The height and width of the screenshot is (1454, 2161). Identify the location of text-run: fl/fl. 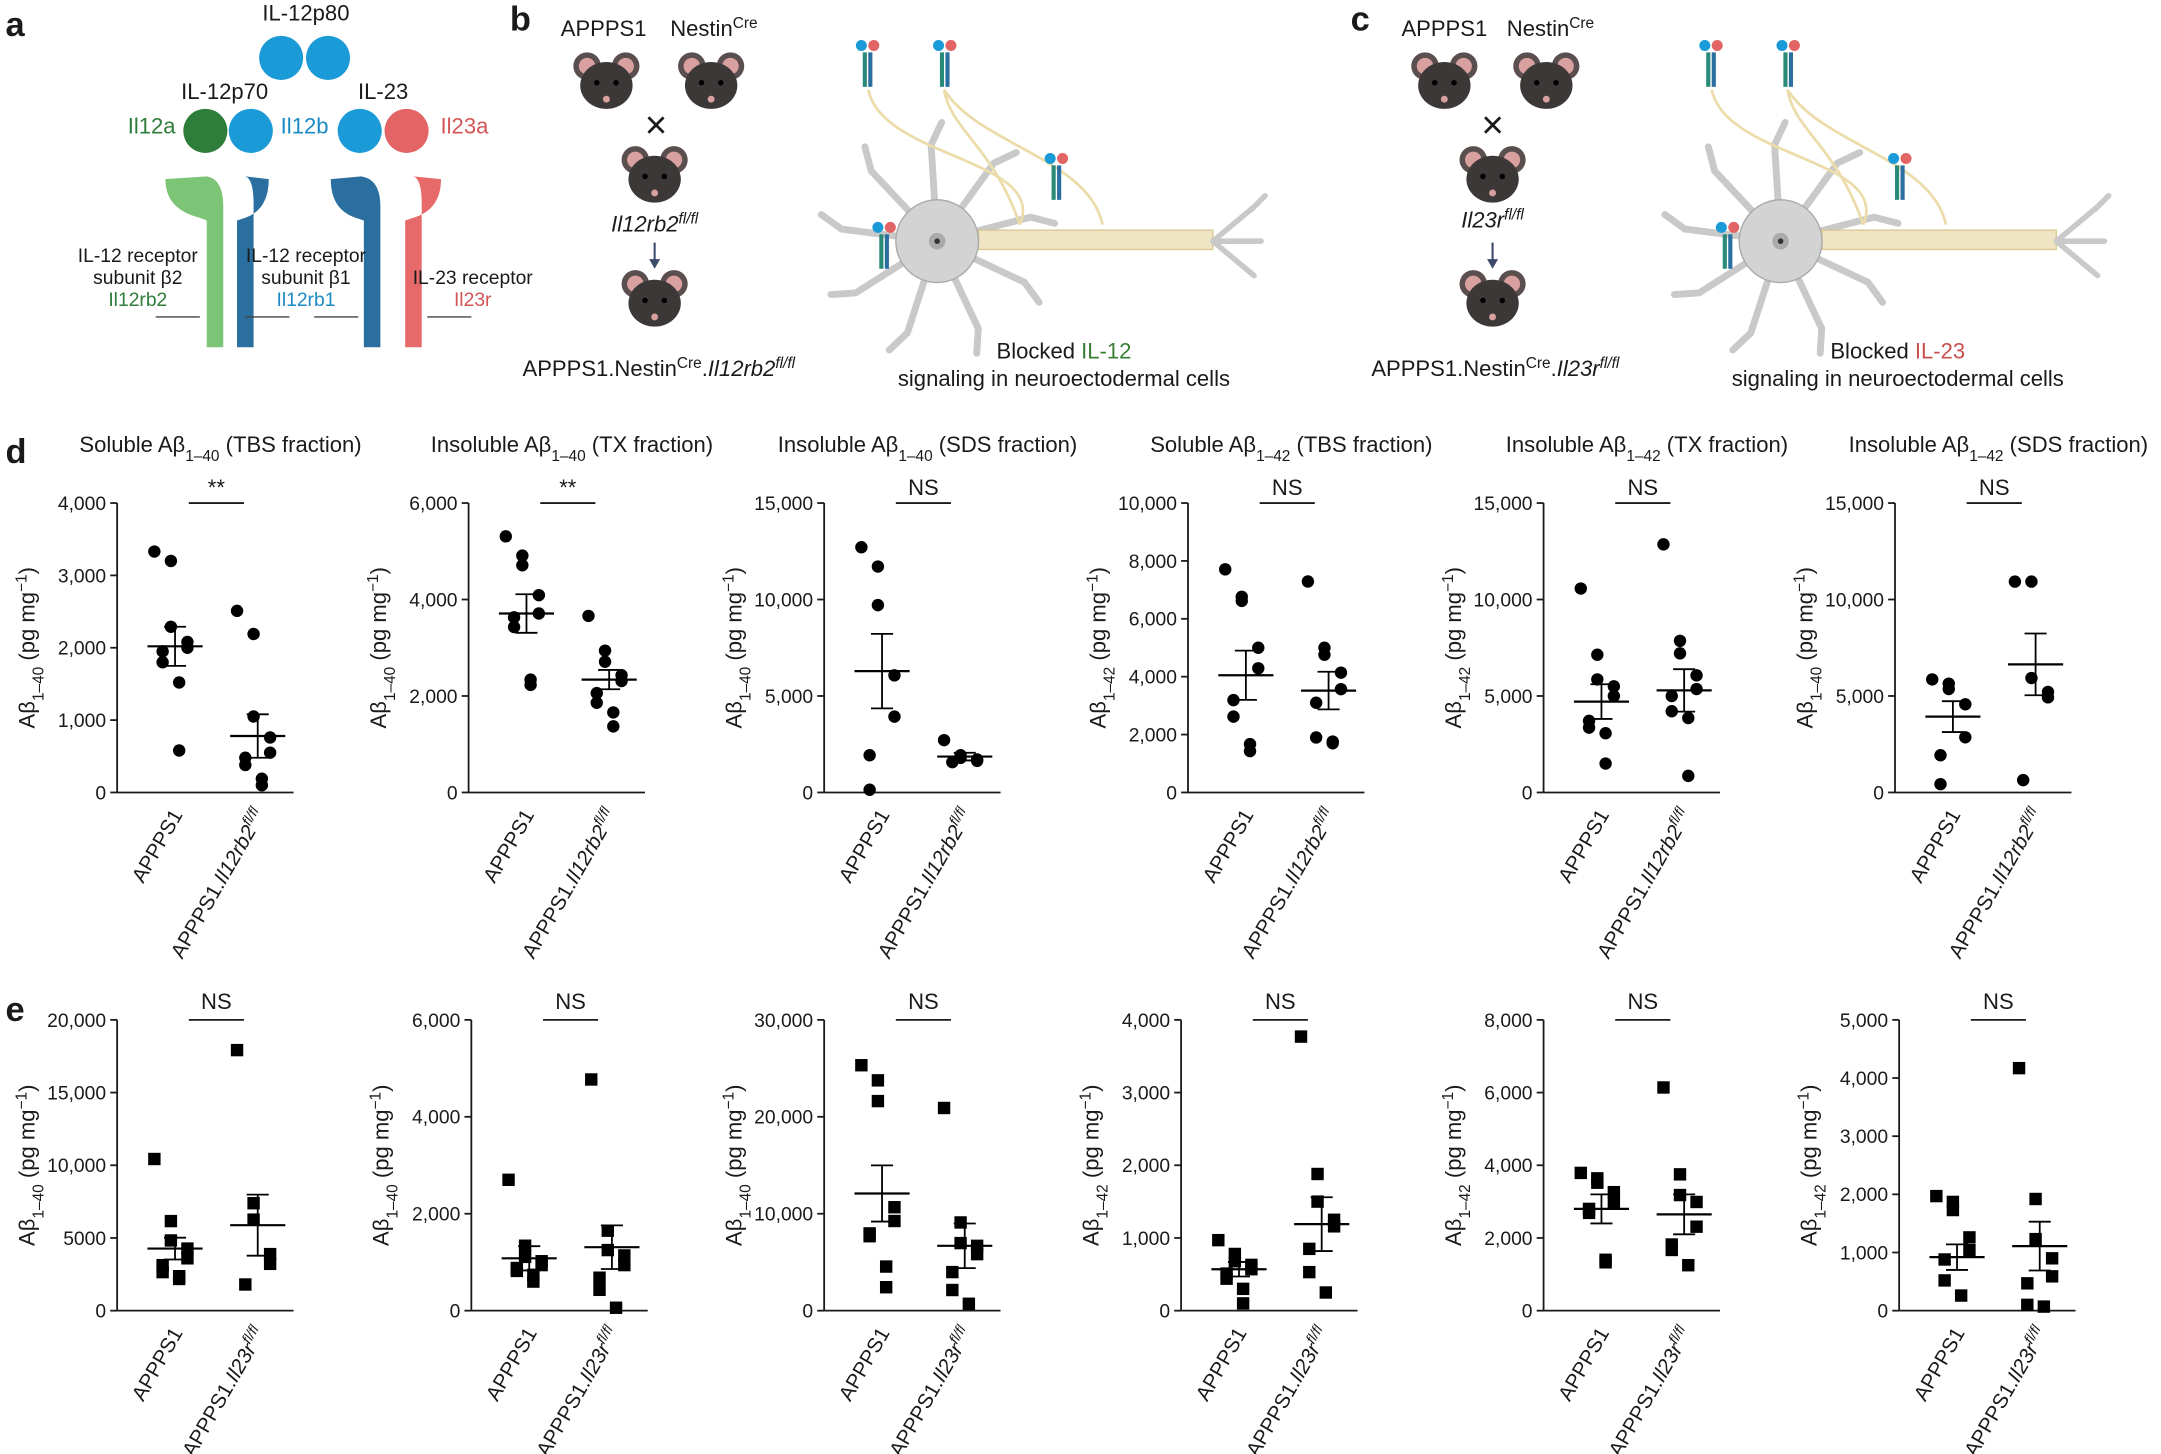
(1514, 214).